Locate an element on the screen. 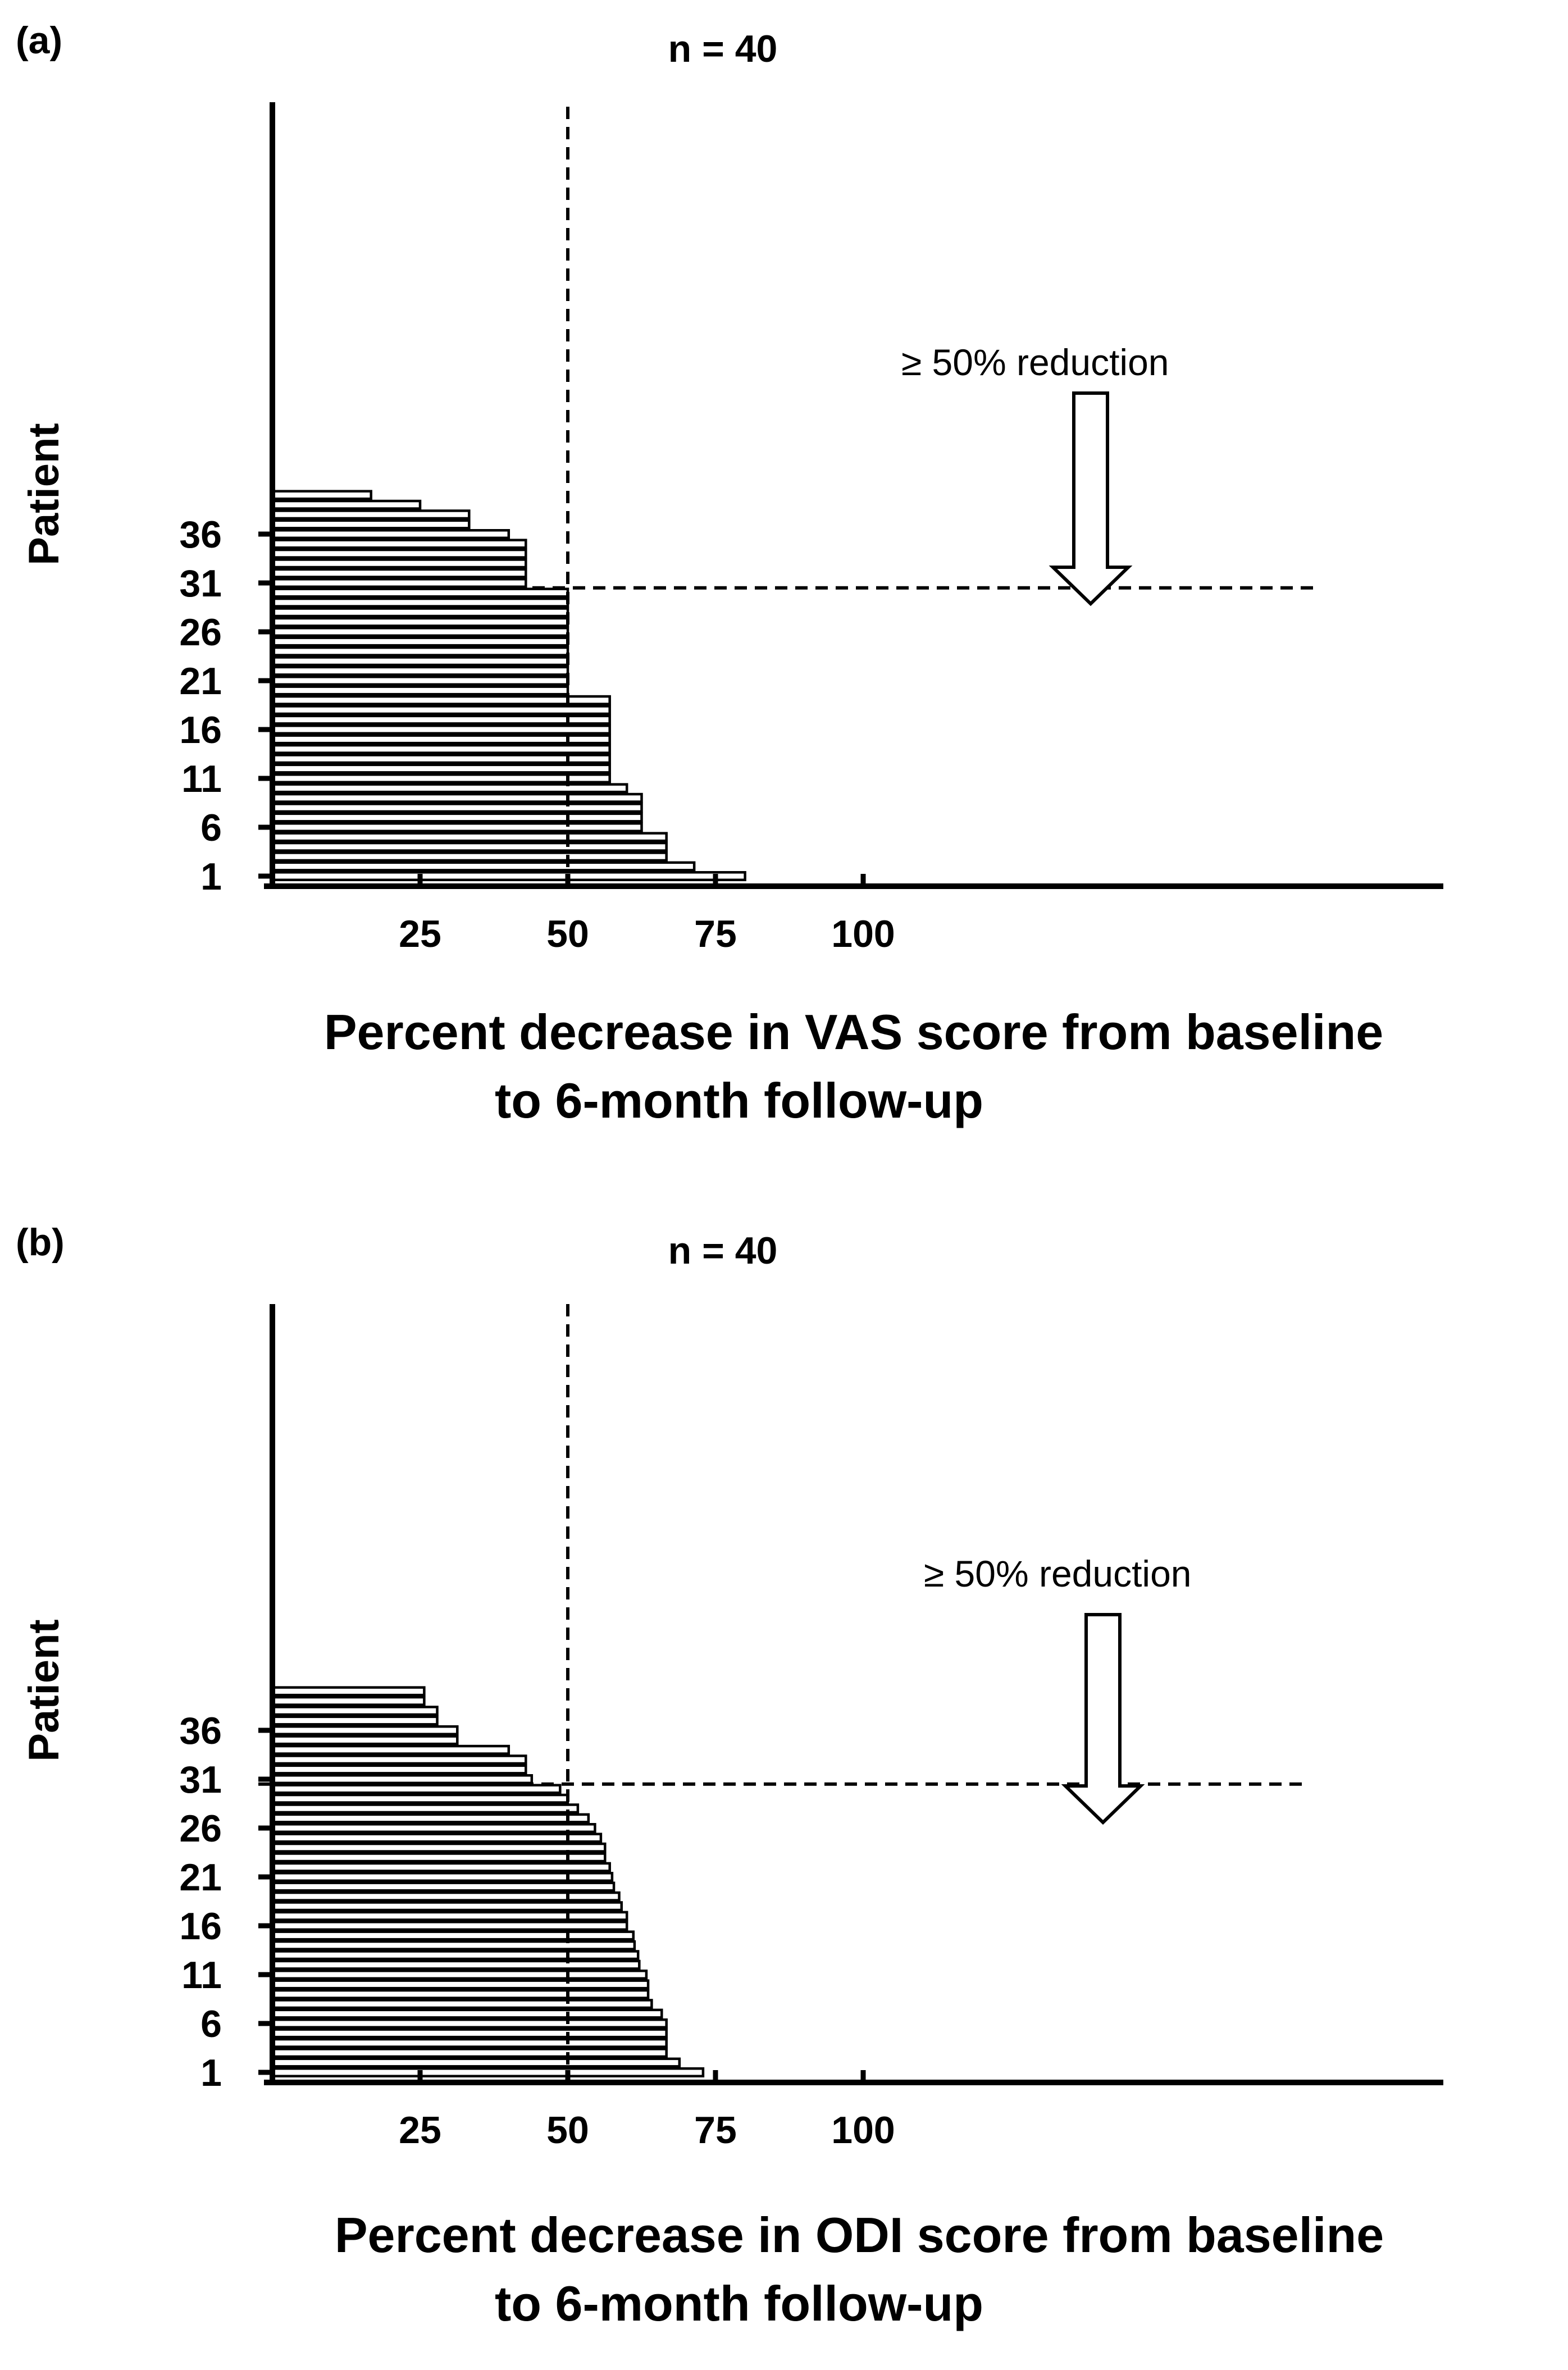 Image resolution: width=1568 pixels, height=2370 pixels. panel-a-title: n = 40 is located at coordinates (723, 49).